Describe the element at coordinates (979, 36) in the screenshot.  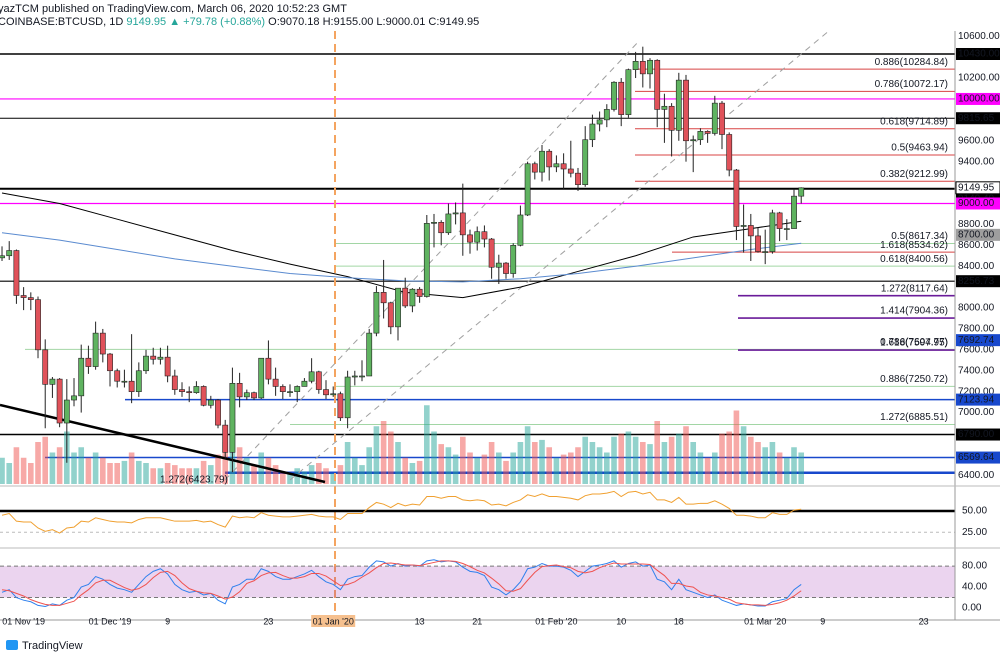
I see `y-tick-label: 10600.00` at that location.